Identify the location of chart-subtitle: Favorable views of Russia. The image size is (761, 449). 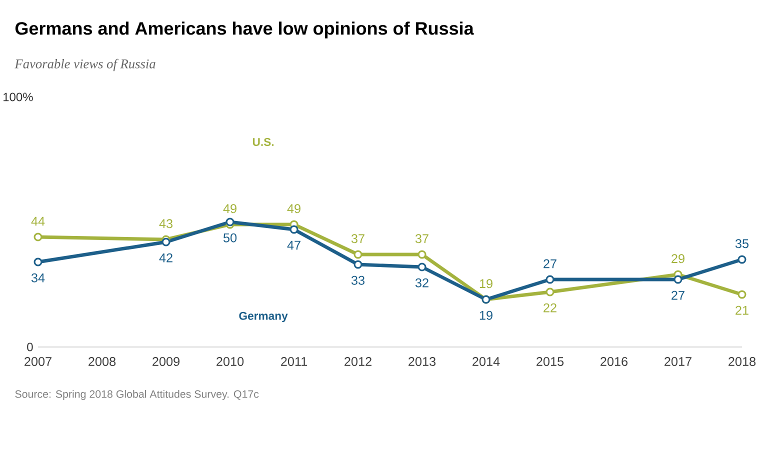
(85, 65).